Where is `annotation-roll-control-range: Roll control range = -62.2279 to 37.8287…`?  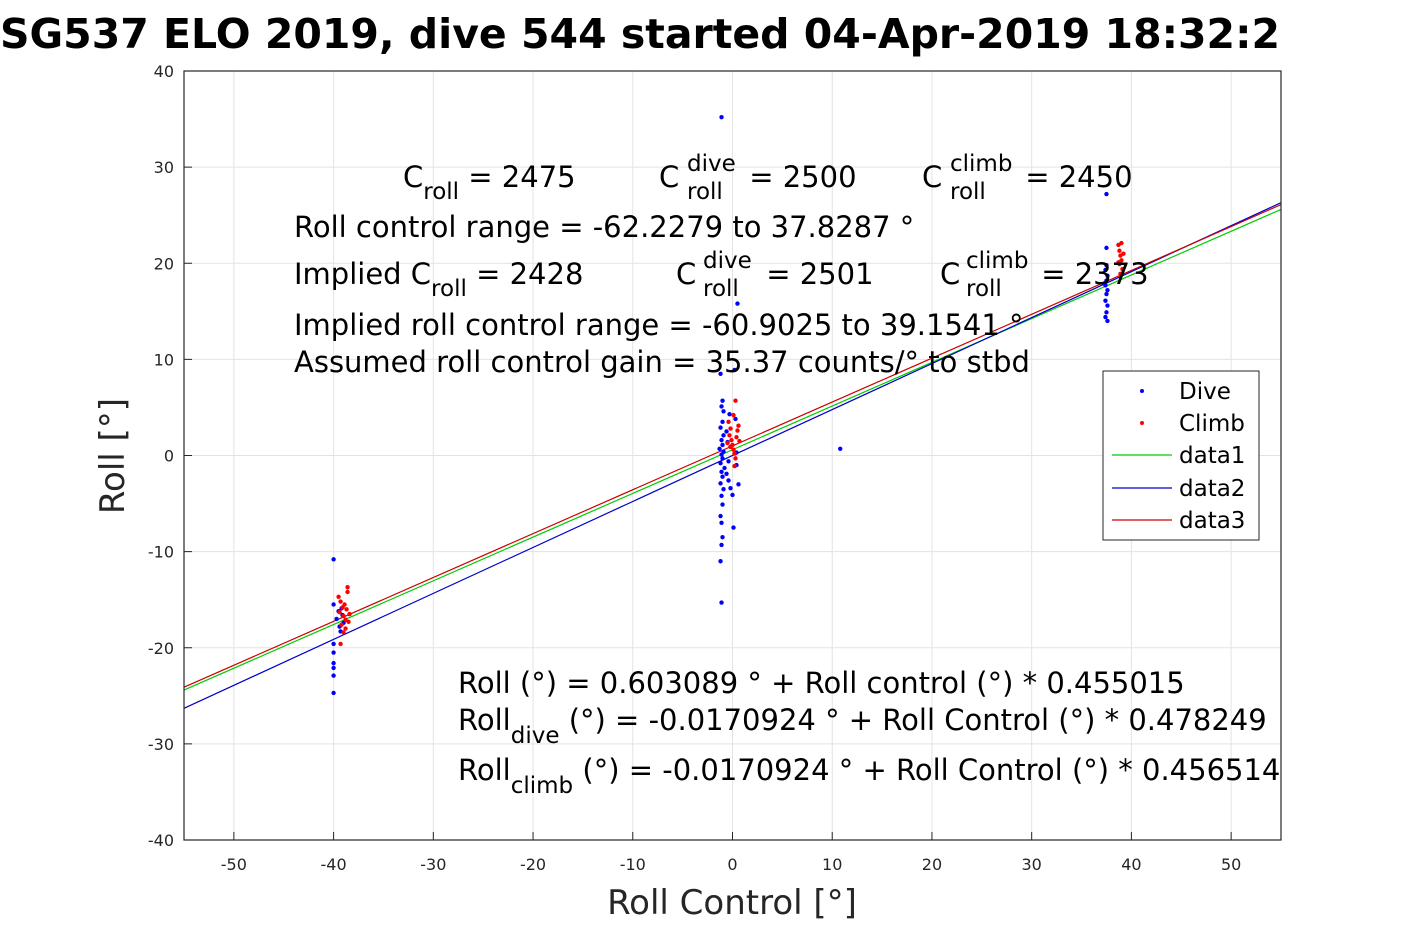
annotation-roll-control-range: Roll control range = -62.2279 to 37.8287… is located at coordinates (604, 227).